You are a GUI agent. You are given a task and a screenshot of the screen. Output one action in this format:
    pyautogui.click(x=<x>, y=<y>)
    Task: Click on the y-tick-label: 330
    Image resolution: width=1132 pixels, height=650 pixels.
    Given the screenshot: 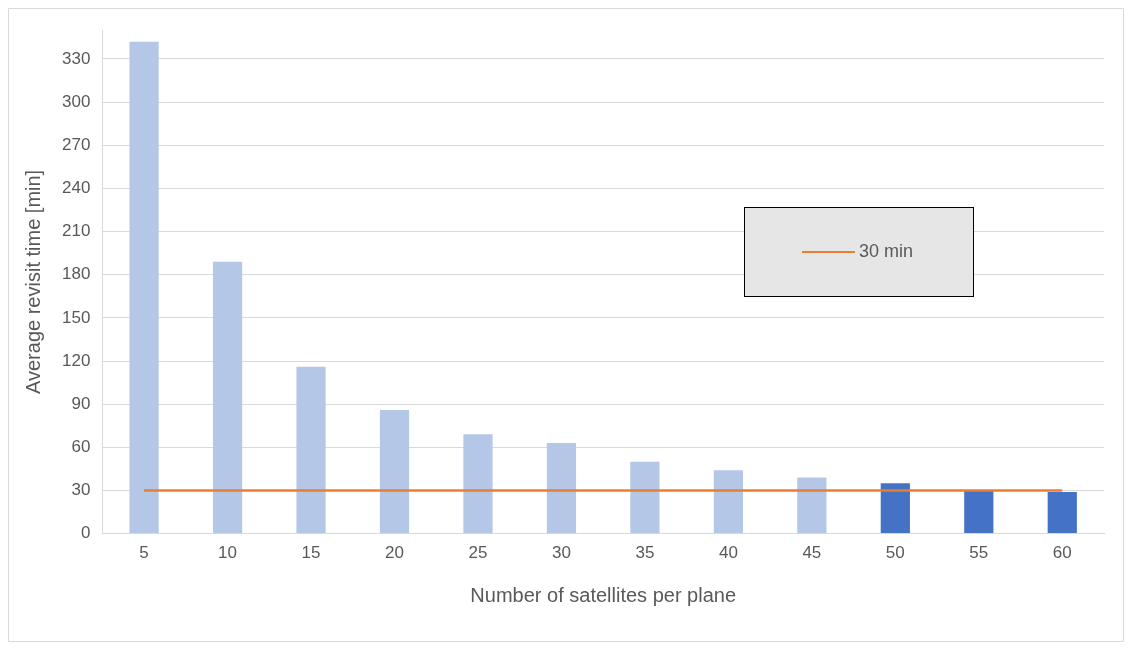 What is the action you would take?
    pyautogui.click(x=76, y=58)
    